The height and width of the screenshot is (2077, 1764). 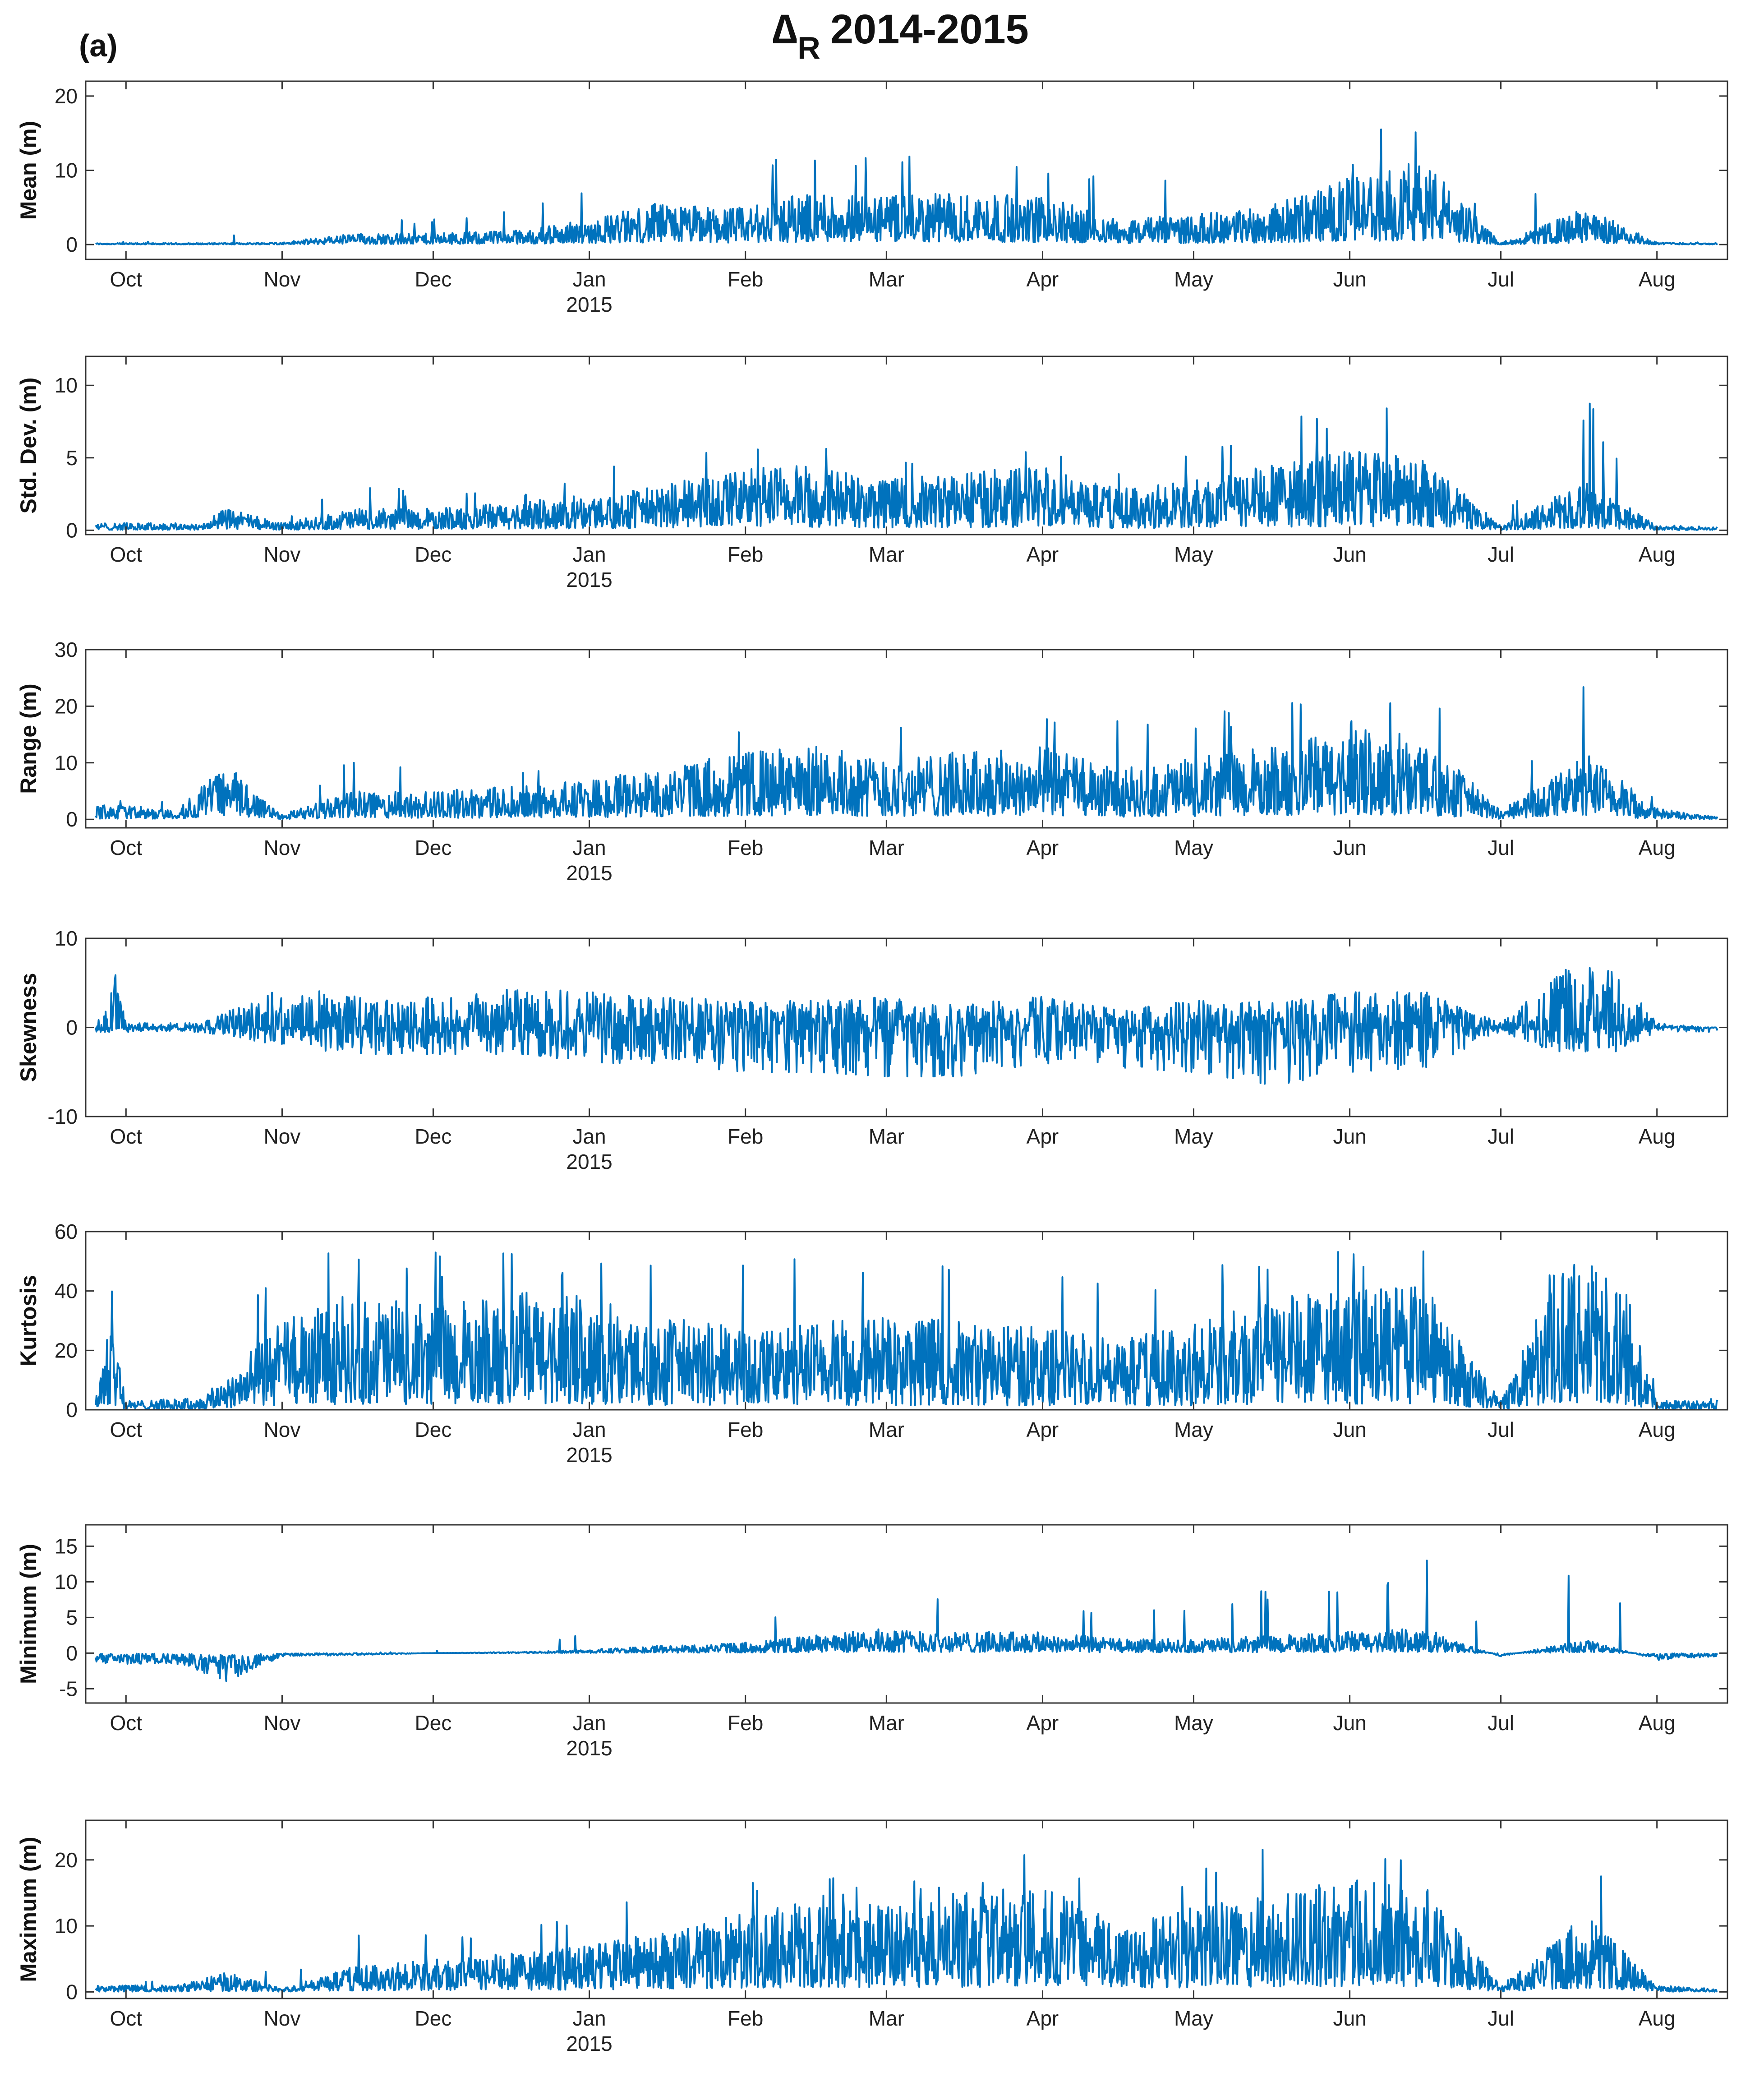 What do you see at coordinates (66, 1581) in the screenshot?
I see `y-tick-label-minimum-m: 10` at bounding box center [66, 1581].